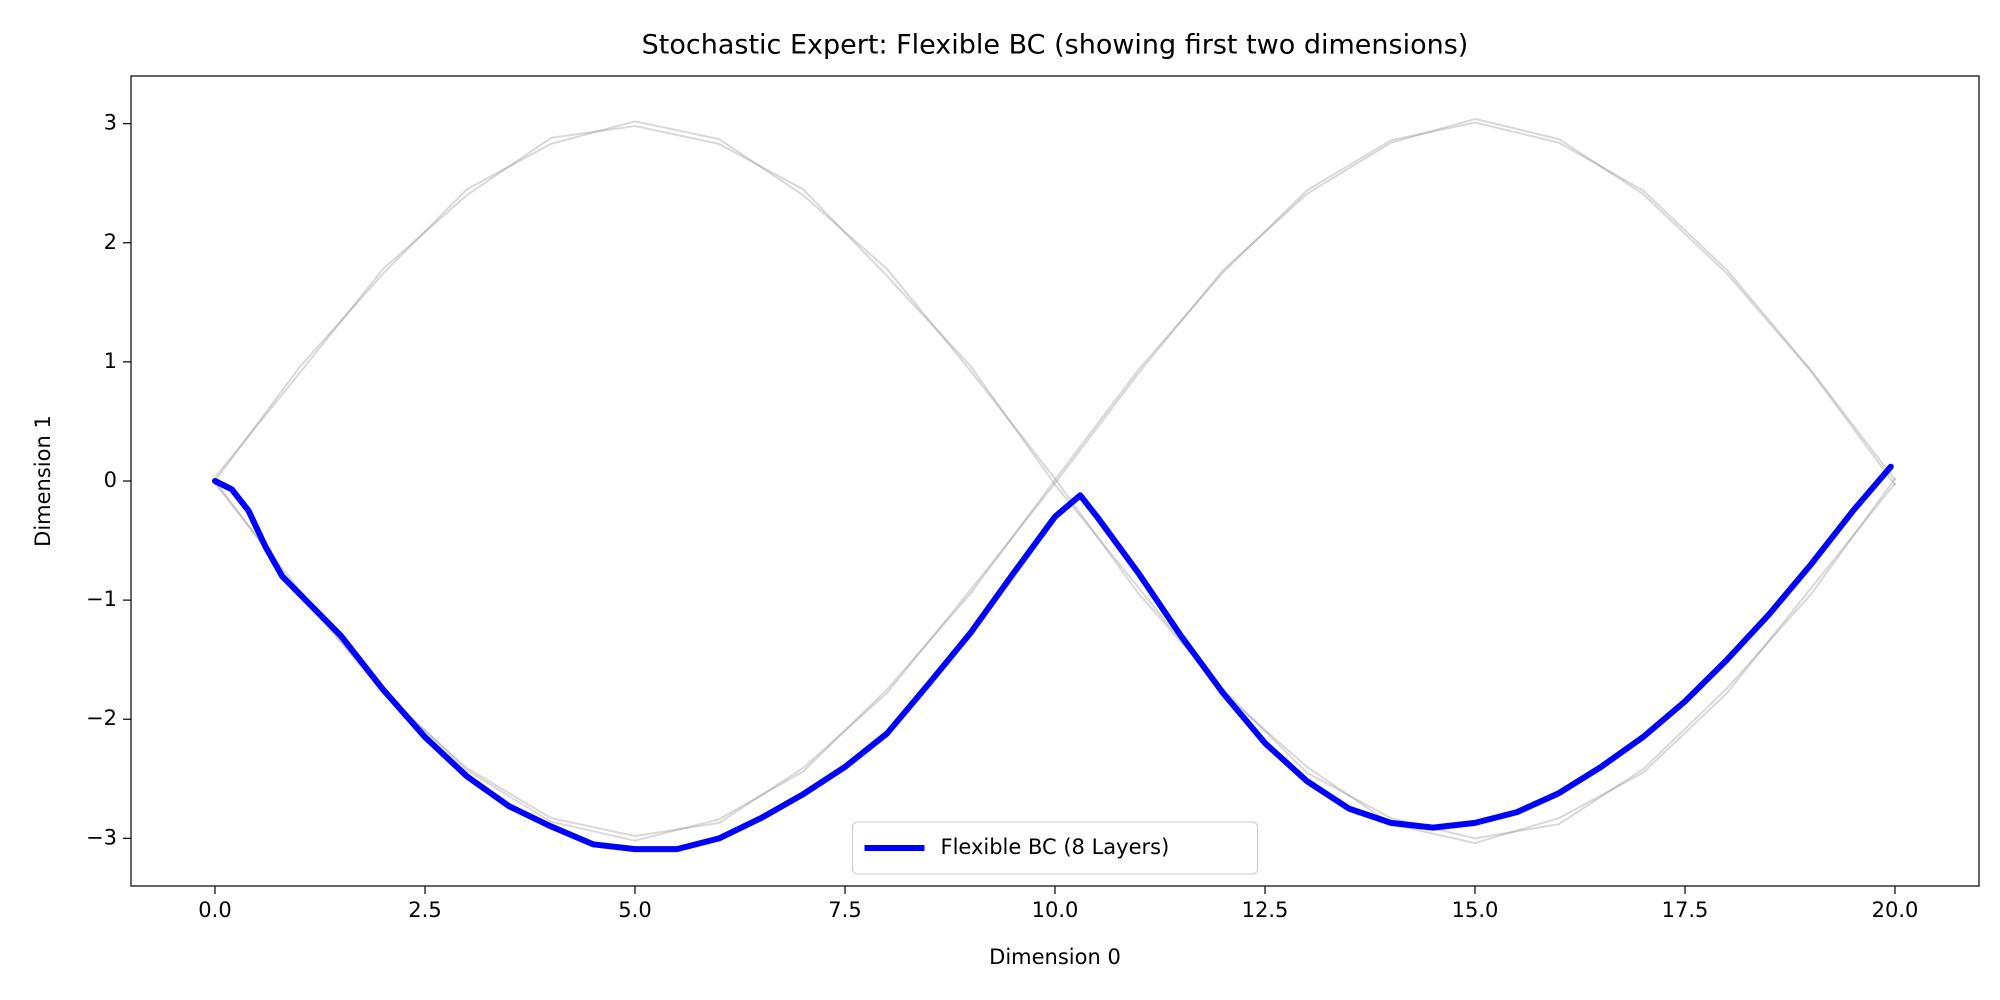 This screenshot has width=2000, height=1000. What do you see at coordinates (634, 910) in the screenshot?
I see `x-tick-label: 5.0` at bounding box center [634, 910].